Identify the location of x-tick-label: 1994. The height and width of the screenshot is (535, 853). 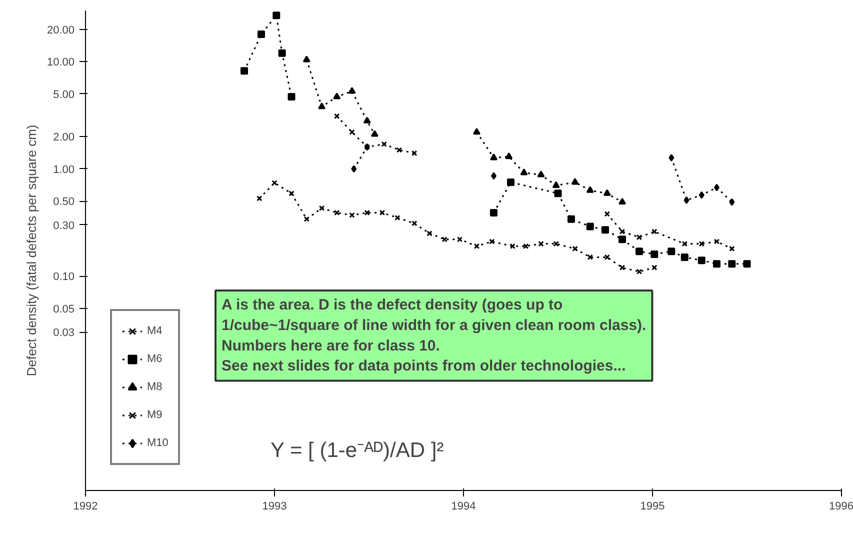
(463, 506).